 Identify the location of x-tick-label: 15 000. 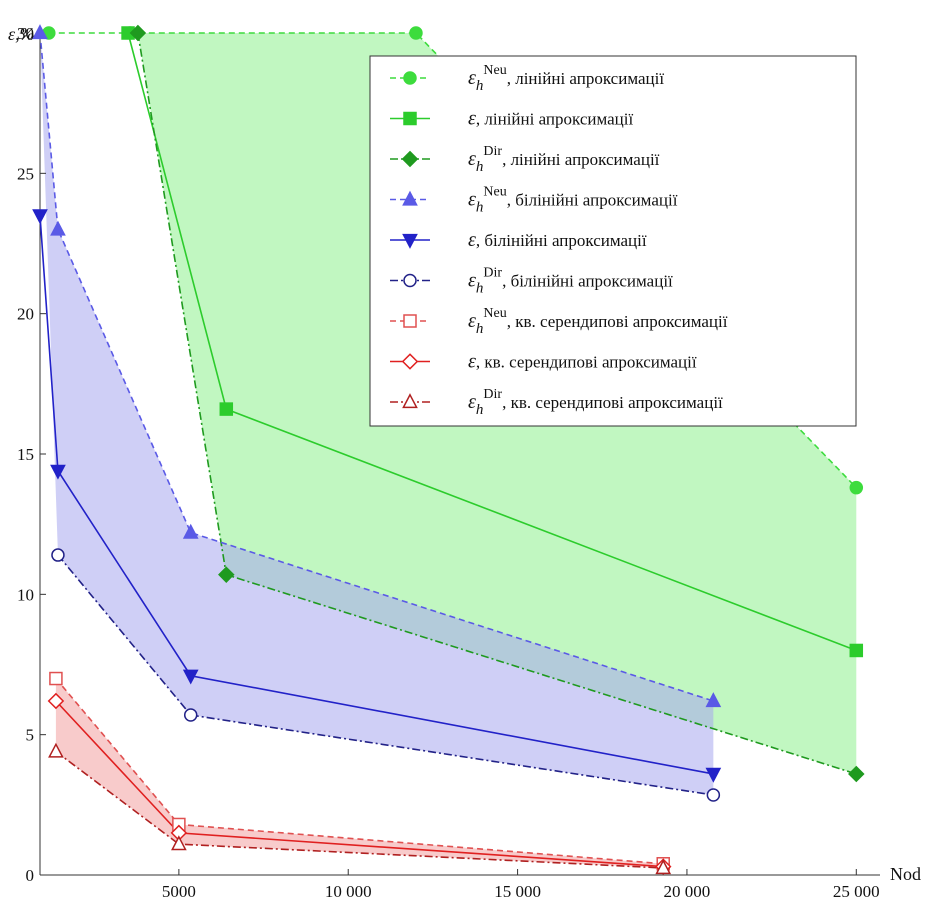
(517, 891).